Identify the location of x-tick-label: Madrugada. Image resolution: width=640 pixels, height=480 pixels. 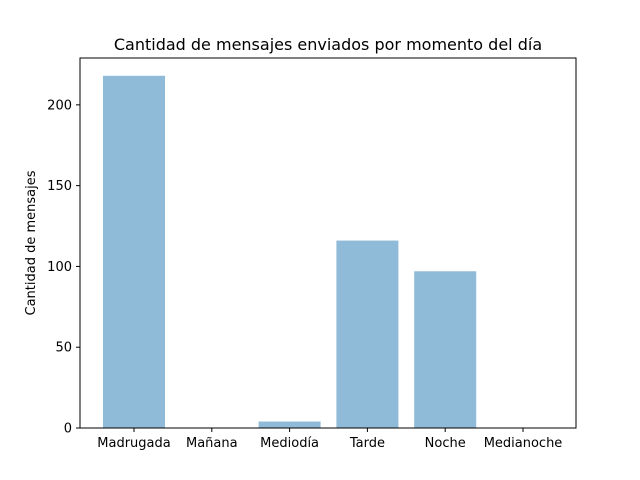
(133, 443).